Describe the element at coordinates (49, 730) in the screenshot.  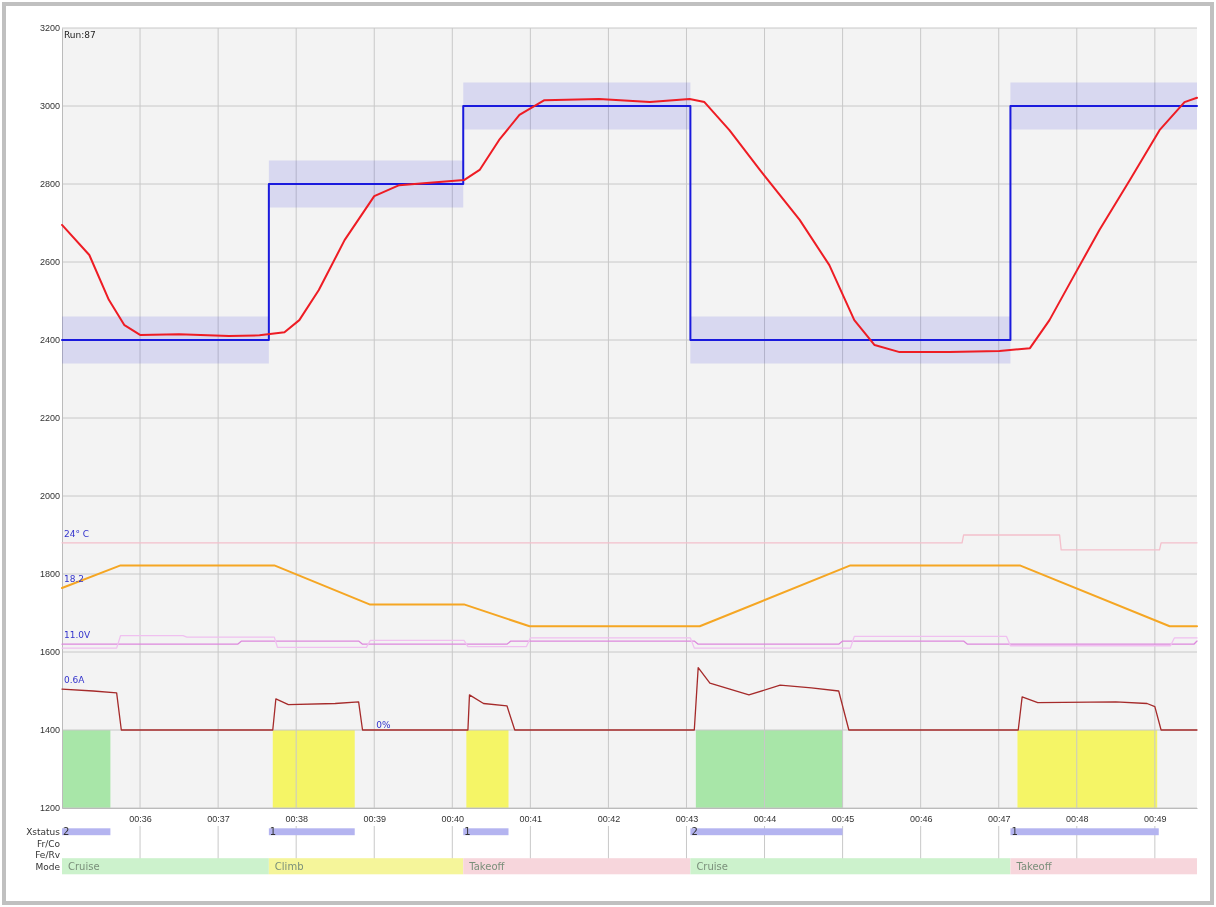
I see `y-tick-label: 1400` at that location.